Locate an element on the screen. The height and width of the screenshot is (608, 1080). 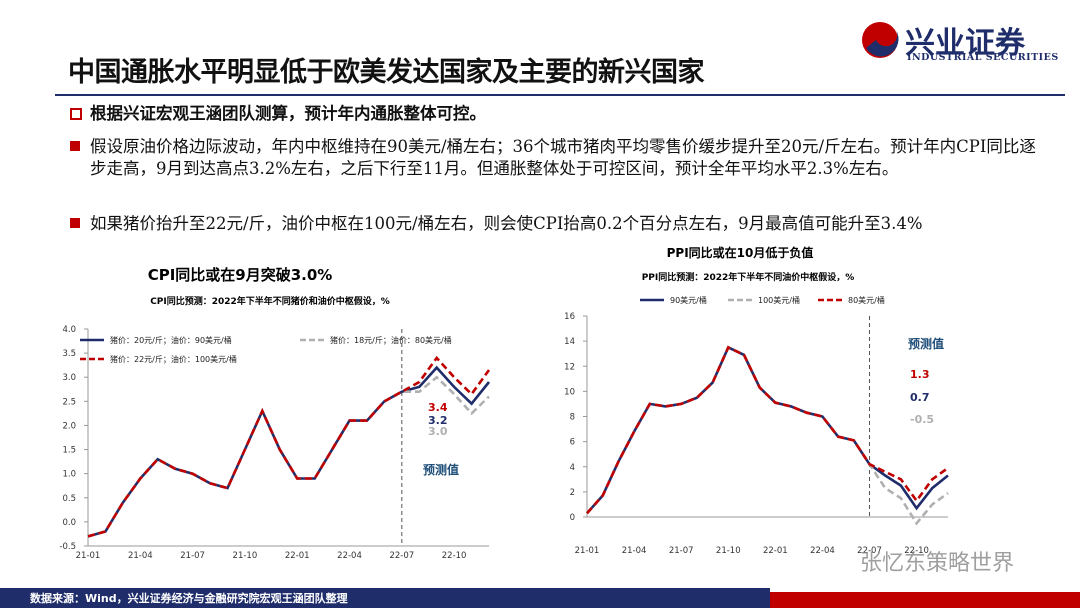
chart-subtitle: PPI同比预测：2022年下半年不同油价中枢假设，% is located at coordinates (748, 277).